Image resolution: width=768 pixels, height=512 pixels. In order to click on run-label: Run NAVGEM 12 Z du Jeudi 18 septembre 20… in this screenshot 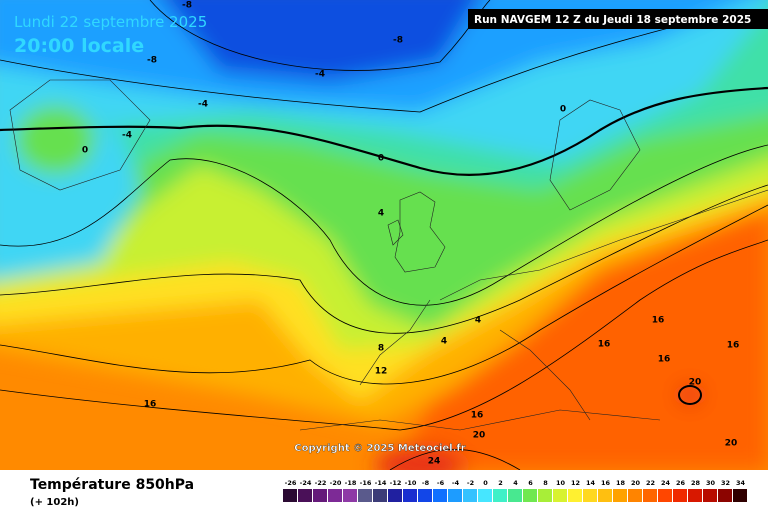, I will do `click(612, 20)`.